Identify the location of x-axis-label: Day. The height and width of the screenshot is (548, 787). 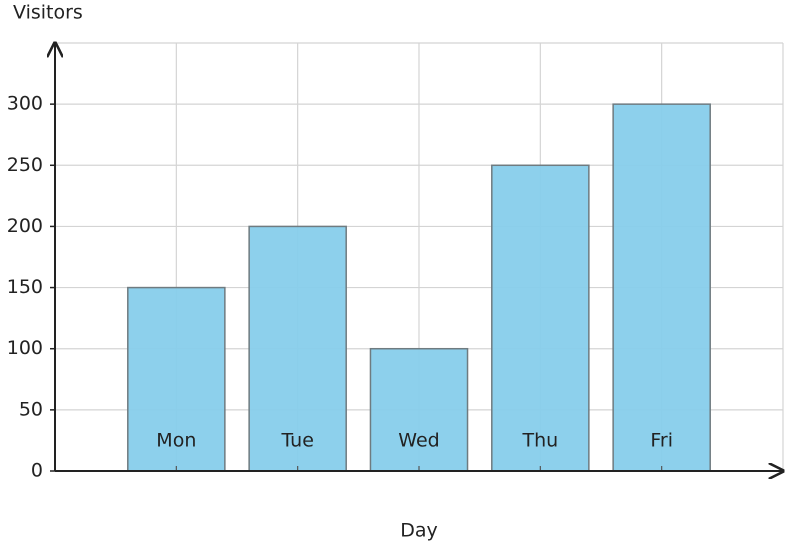
(419, 531).